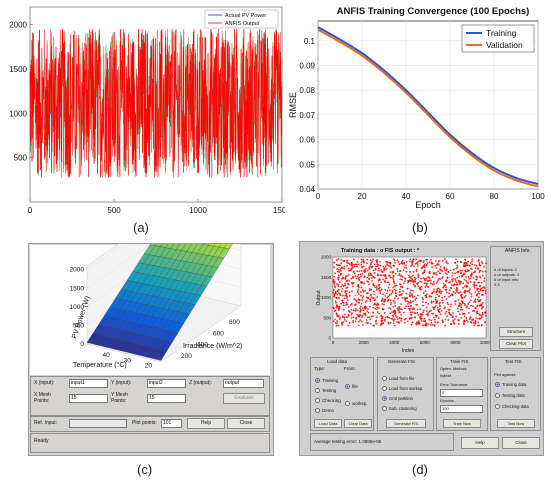 The height and width of the screenshot is (482, 550). I want to click on epochs-input: 100, so click(461, 409).